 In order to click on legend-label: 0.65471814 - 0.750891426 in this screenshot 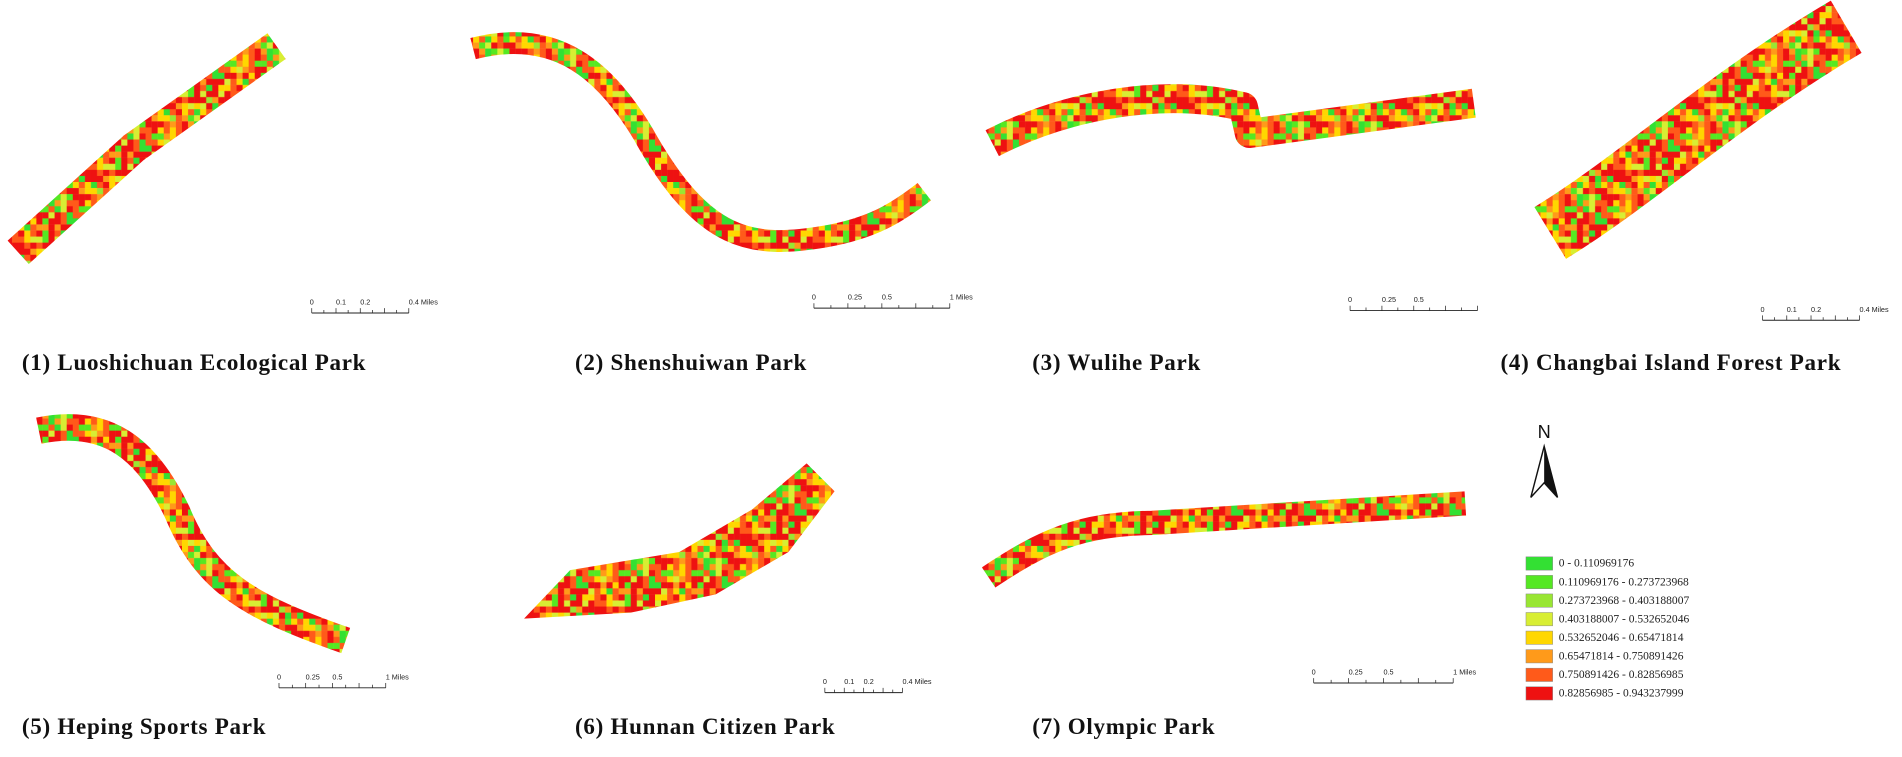, I will do `click(1621, 657)`.